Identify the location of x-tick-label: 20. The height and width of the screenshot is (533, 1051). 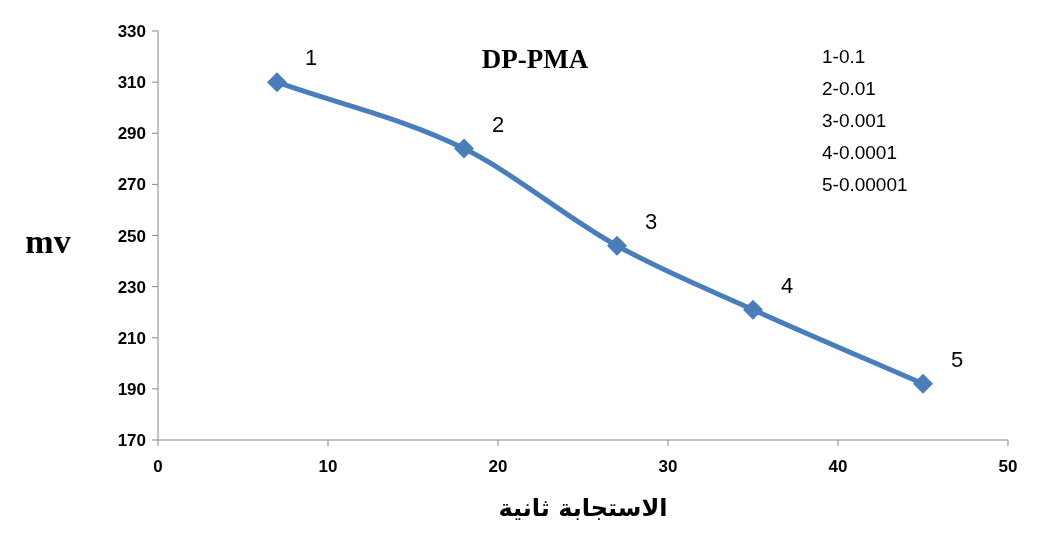
(498, 466).